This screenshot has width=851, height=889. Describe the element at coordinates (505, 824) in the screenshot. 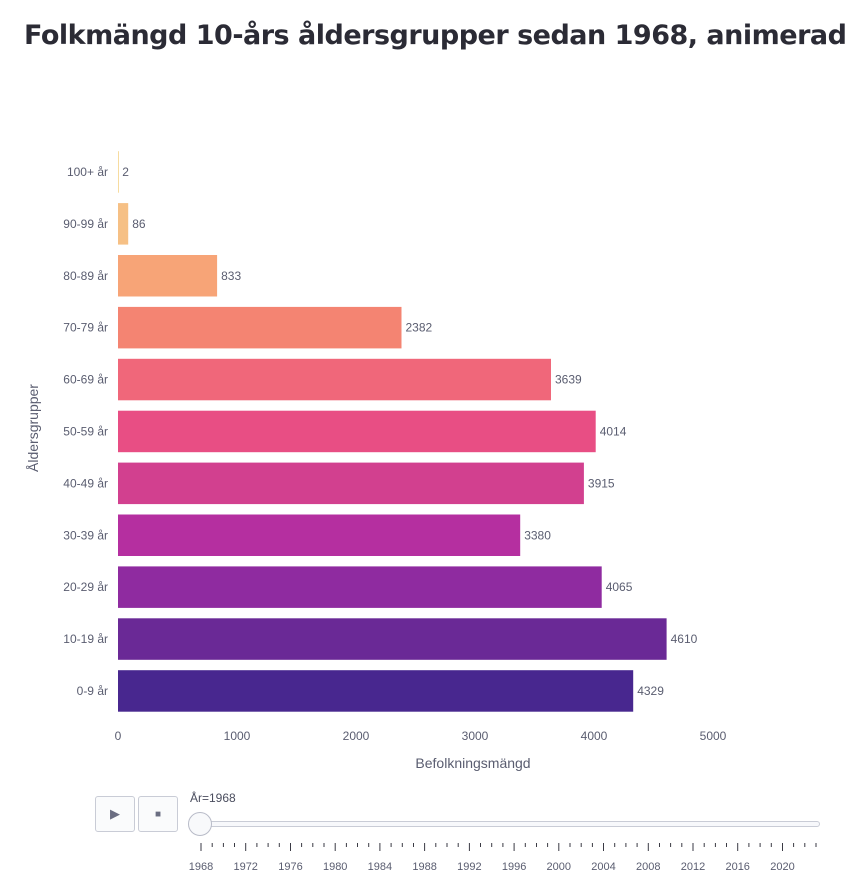

I see `year-slider-track` at that location.